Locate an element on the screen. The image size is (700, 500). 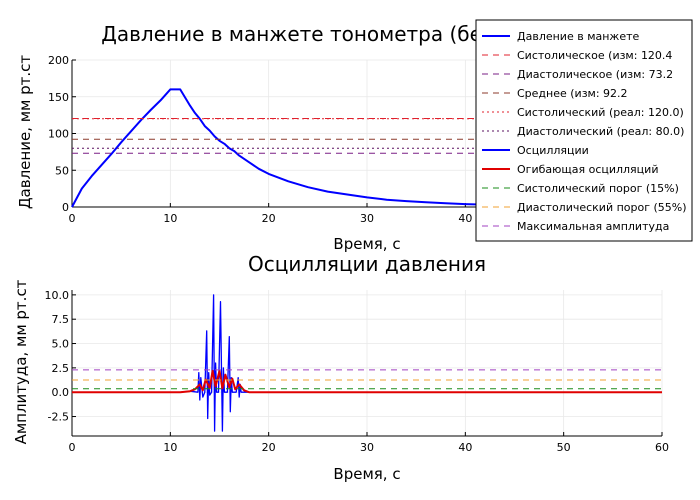
legend-box is located at coordinates (584, 130).